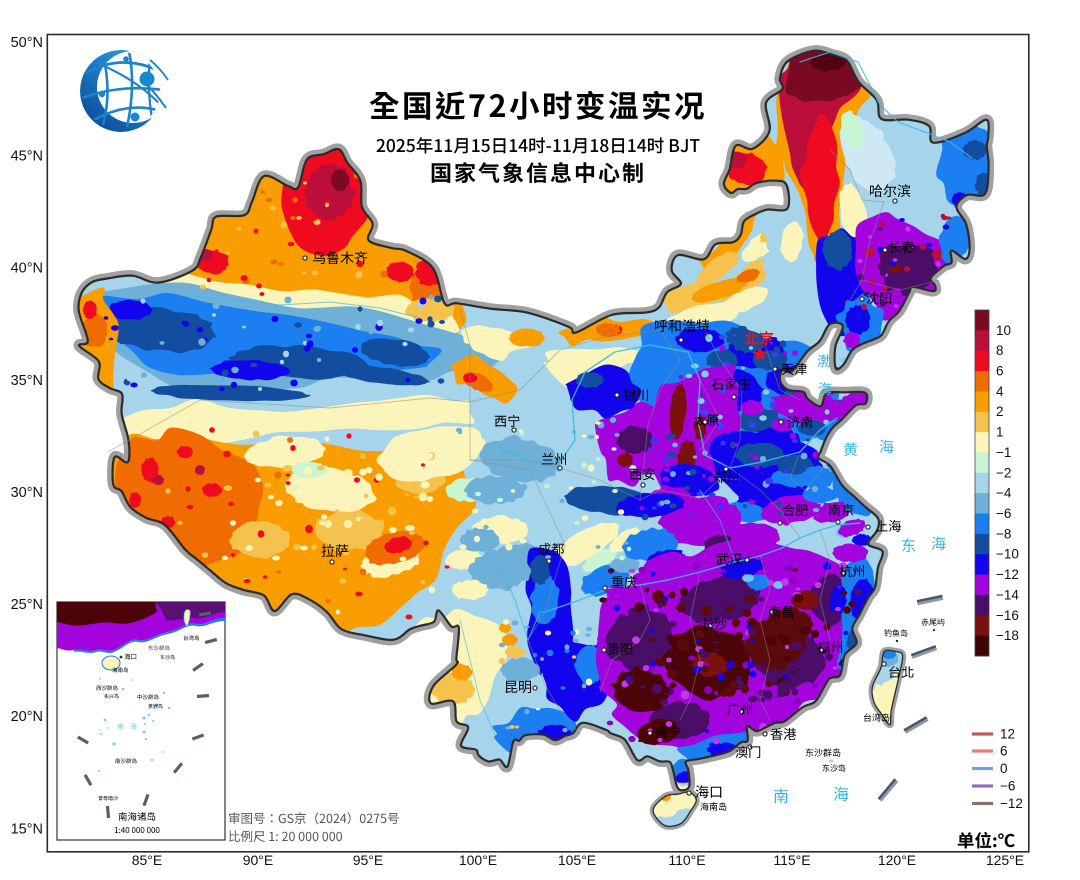 This screenshot has height=880, width=1080. What do you see at coordinates (1003, 330) in the screenshot?
I see `svg-text: 10` at bounding box center [1003, 330].